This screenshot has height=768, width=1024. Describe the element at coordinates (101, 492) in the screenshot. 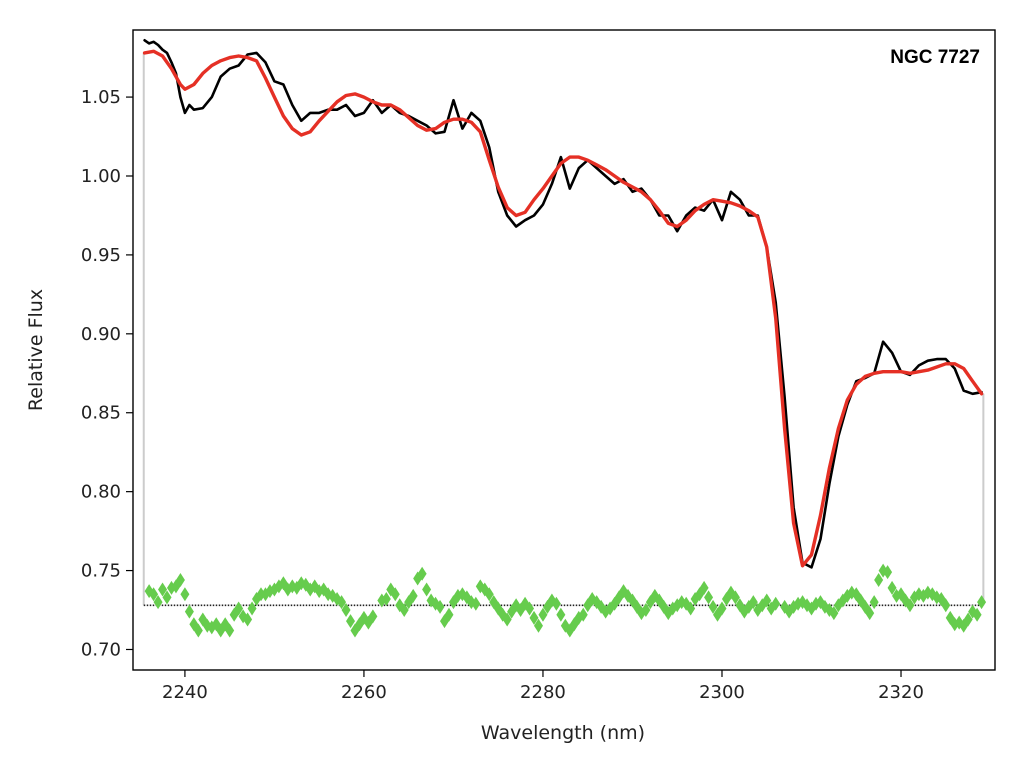

I see `y-tick-label: 0.80` at that location.